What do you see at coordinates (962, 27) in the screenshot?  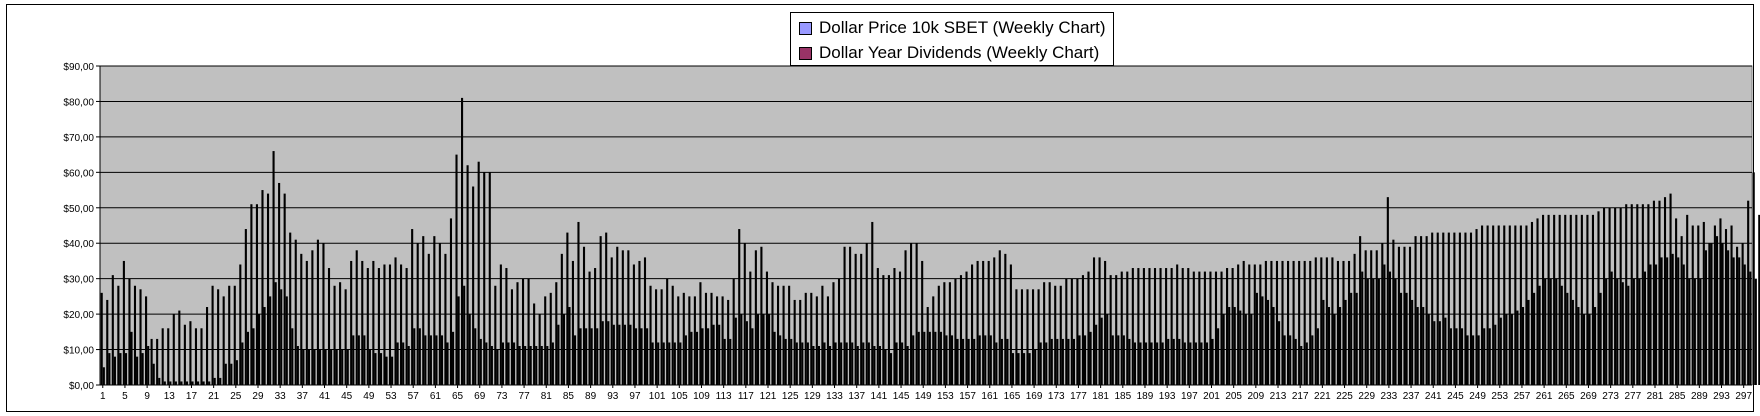 I see `legend-label-price: Dollar Price 10k SBET (Weekly Chart)` at bounding box center [962, 27].